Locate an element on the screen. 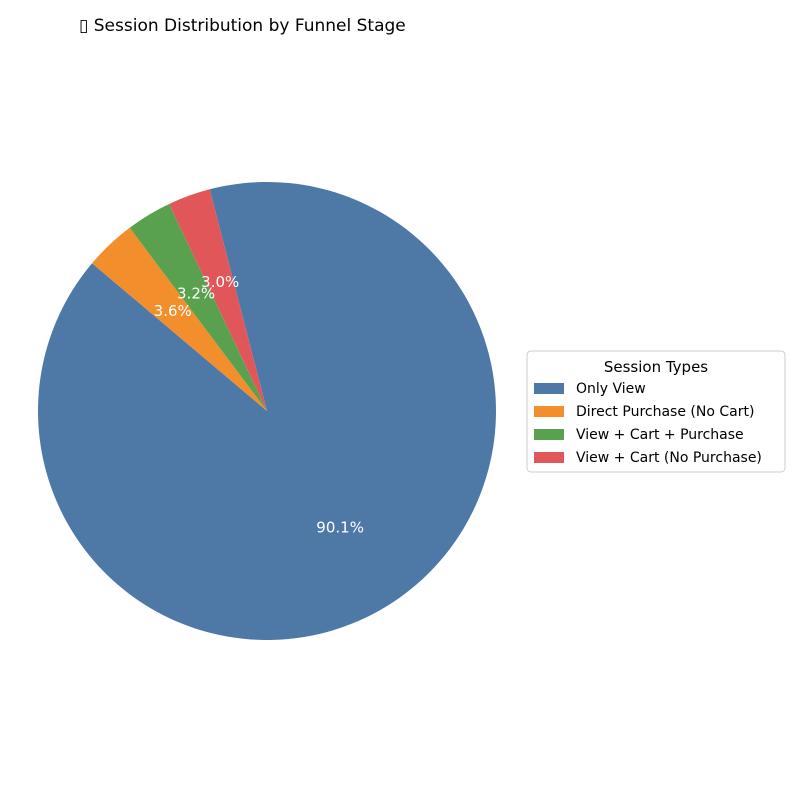  pie-slice-direct-purchase-no-cart is located at coordinates (179, 319).